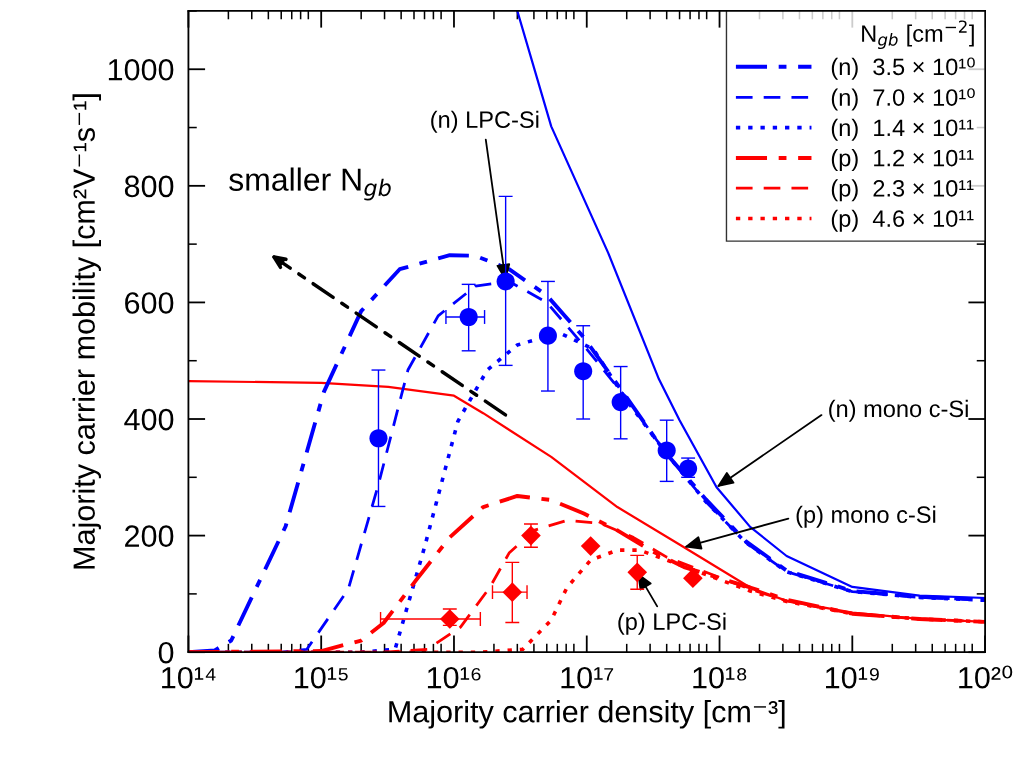 The image size is (1024, 782). I want to click on legend-label: (n) 1.4 × 10¹¹, so click(902, 129).